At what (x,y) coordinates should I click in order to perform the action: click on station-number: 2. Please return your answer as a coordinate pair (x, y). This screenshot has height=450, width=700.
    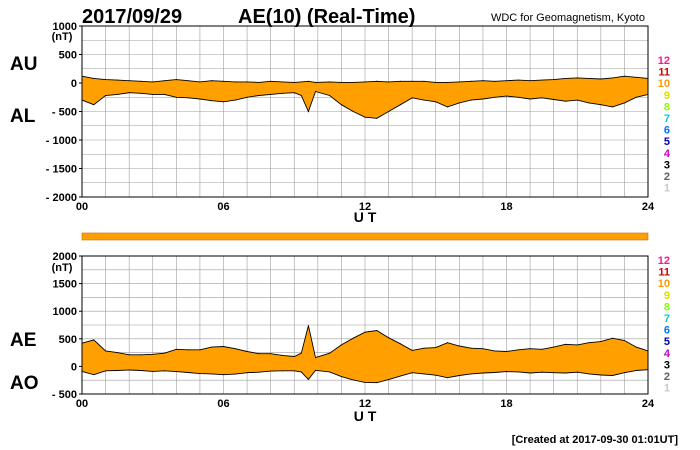
    Looking at the image, I should click on (667, 377).